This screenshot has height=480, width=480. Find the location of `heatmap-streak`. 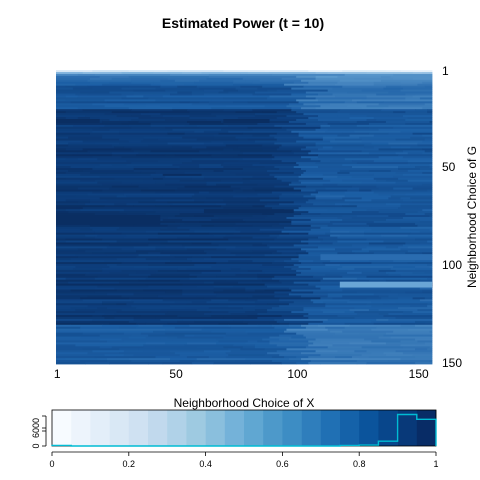

heatmap-streak is located at coordinates (78, 121).